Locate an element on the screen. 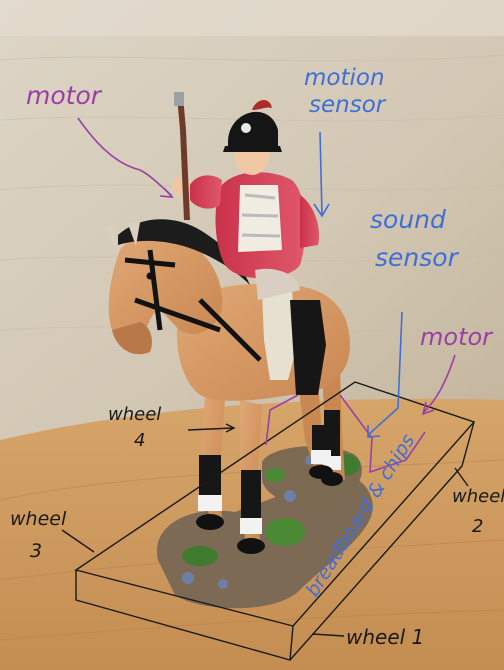 The image size is (504, 670). wheel-4-label: wheel is located at coordinates (134, 414).